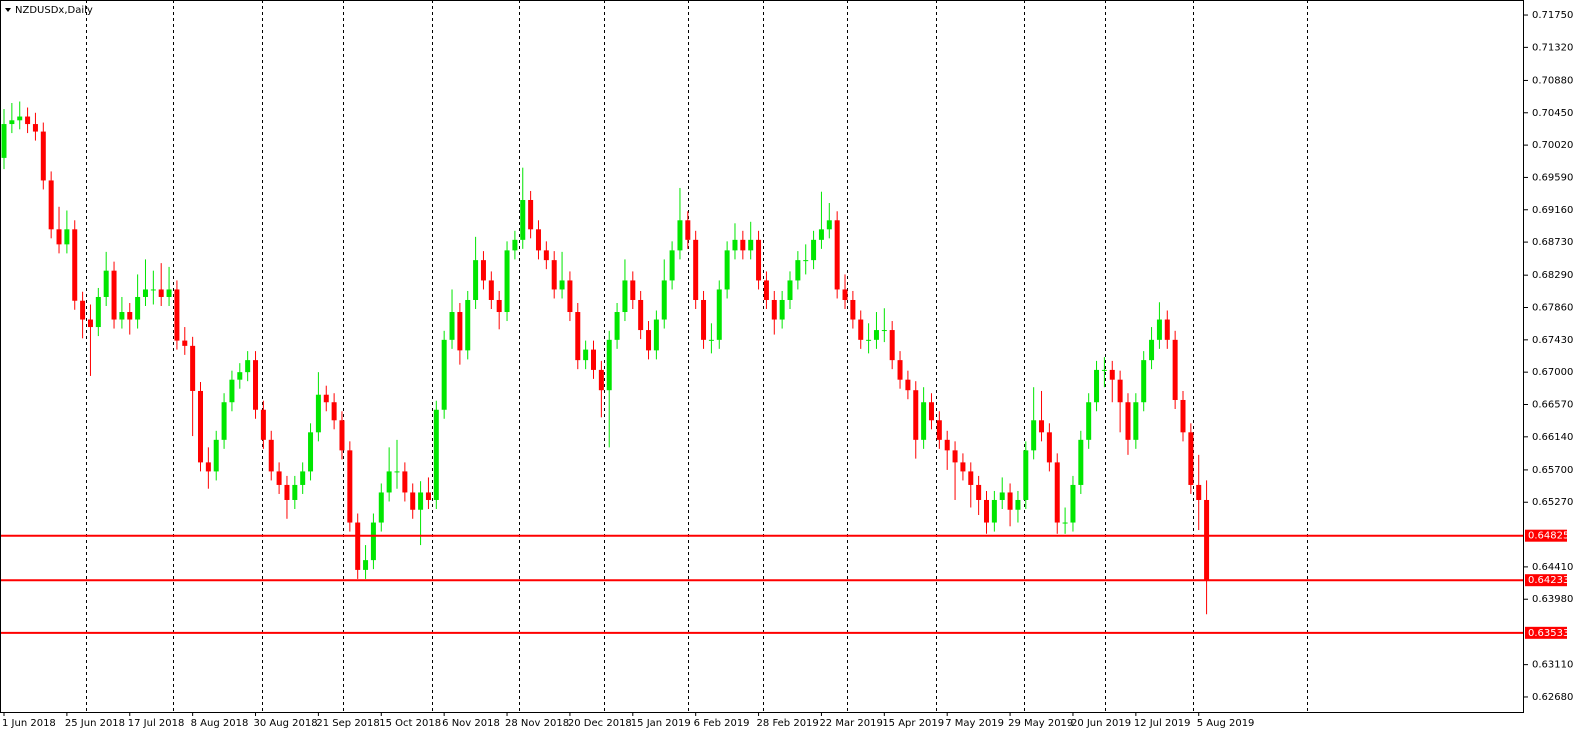 Image resolution: width=1592 pixels, height=732 pixels. What do you see at coordinates (1552, 567) in the screenshot?
I see `y-tick-label: 0.64410` at bounding box center [1552, 567].